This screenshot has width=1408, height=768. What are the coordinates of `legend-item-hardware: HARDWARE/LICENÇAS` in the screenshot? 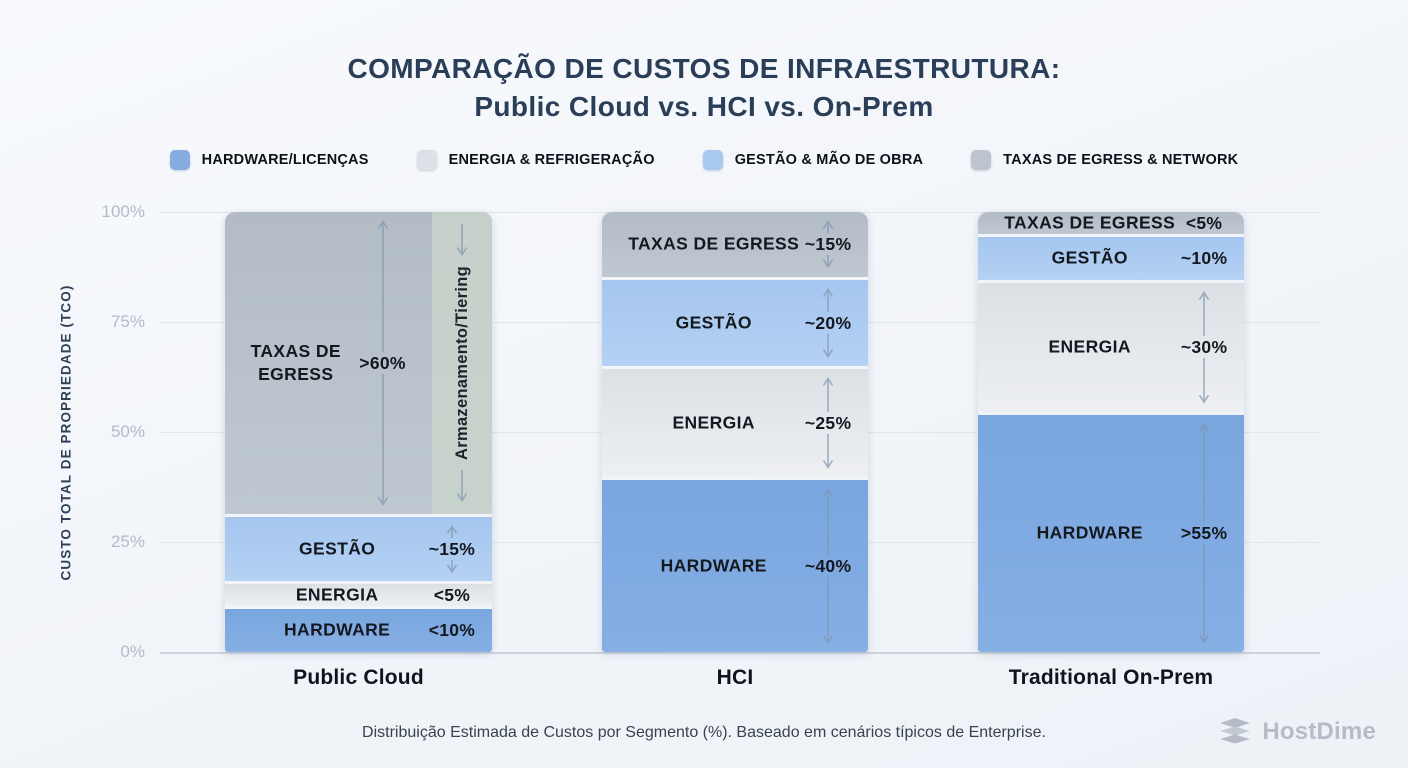 It's located at (269, 160).